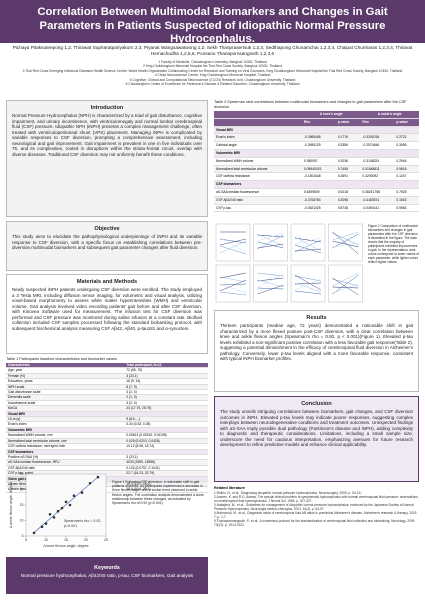  I want to click on table-cell: -0.3292018, so click(377, 138).